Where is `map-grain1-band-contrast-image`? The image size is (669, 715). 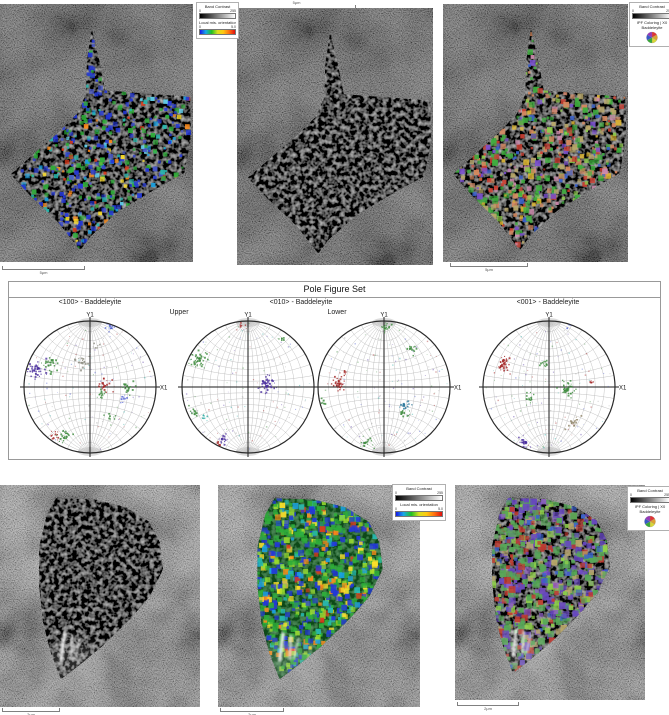 map-grain1-band-contrast-image is located at coordinates (335, 136).